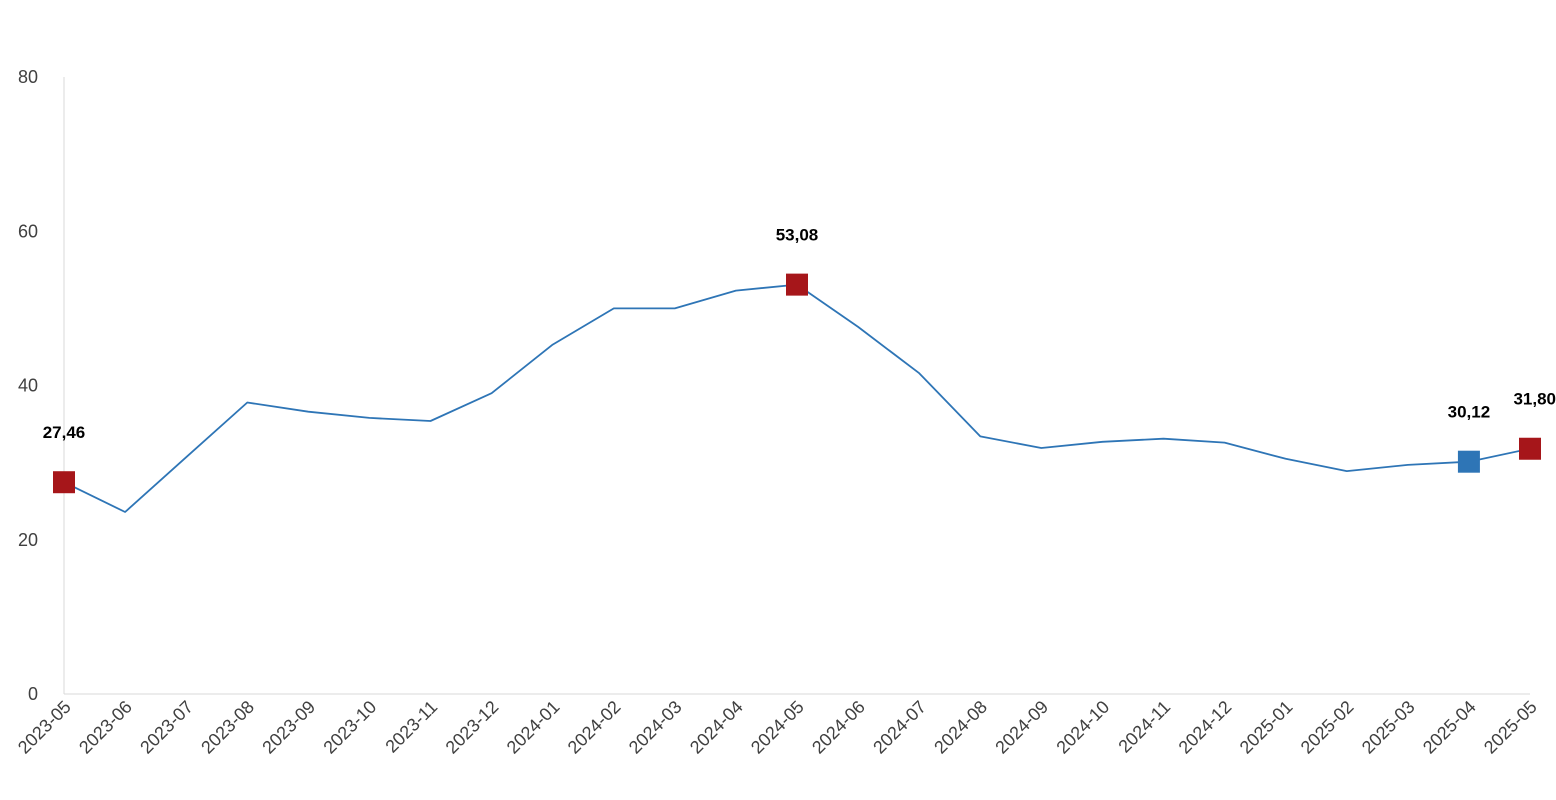 The width and height of the screenshot is (1556, 800). Describe the element at coordinates (899, 727) in the screenshot. I see `x-tick-label: 2024-07` at that location.